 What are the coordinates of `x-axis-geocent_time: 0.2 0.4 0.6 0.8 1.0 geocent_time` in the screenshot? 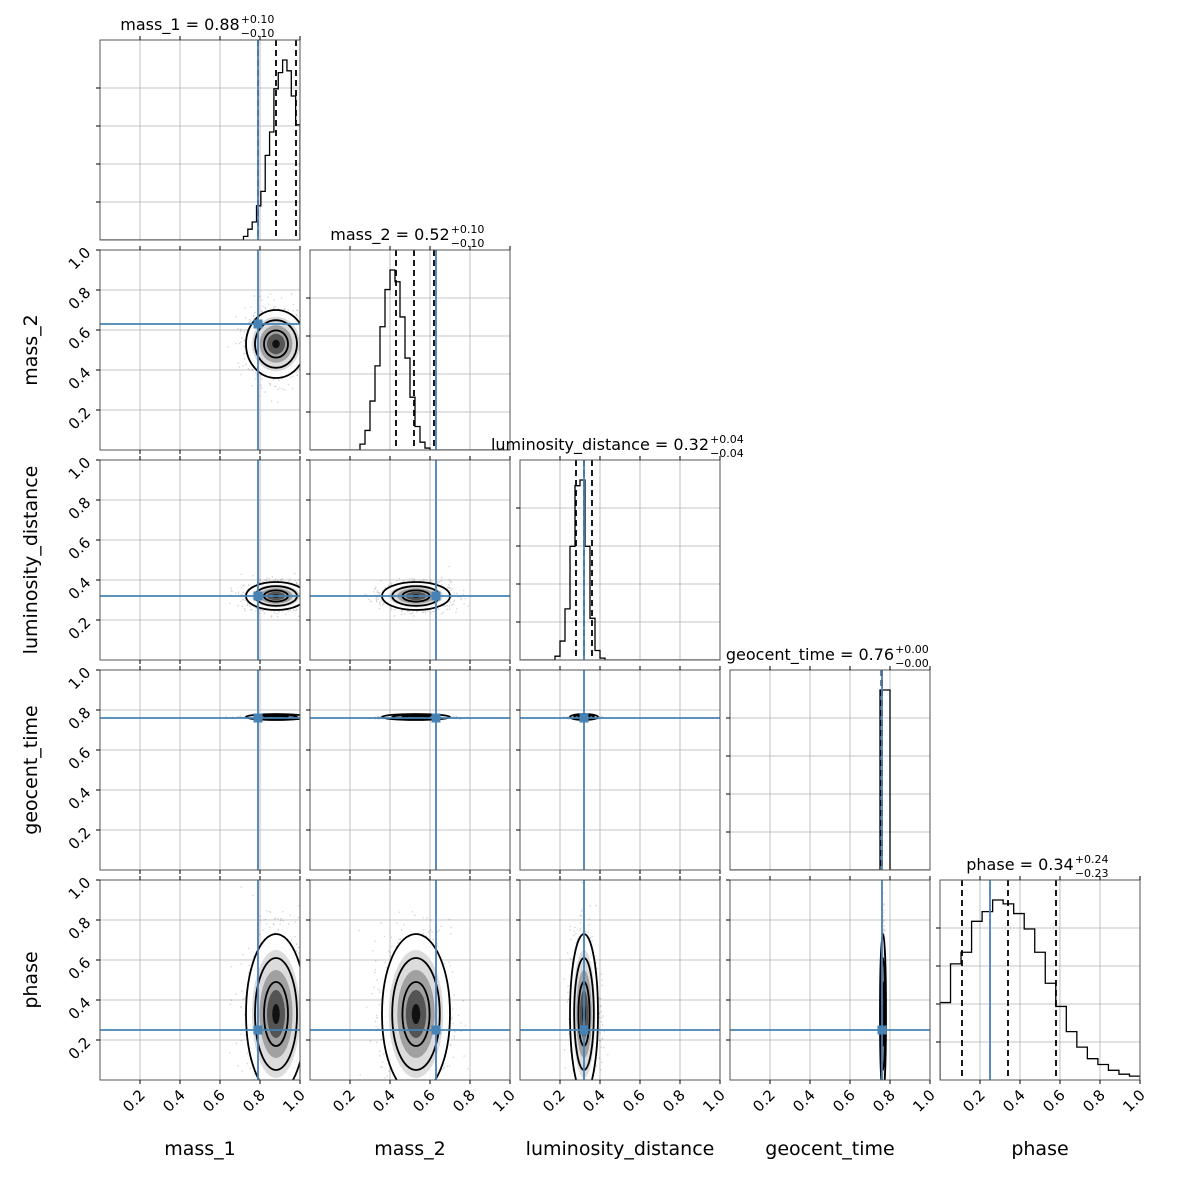 It's located at (844, 1123).